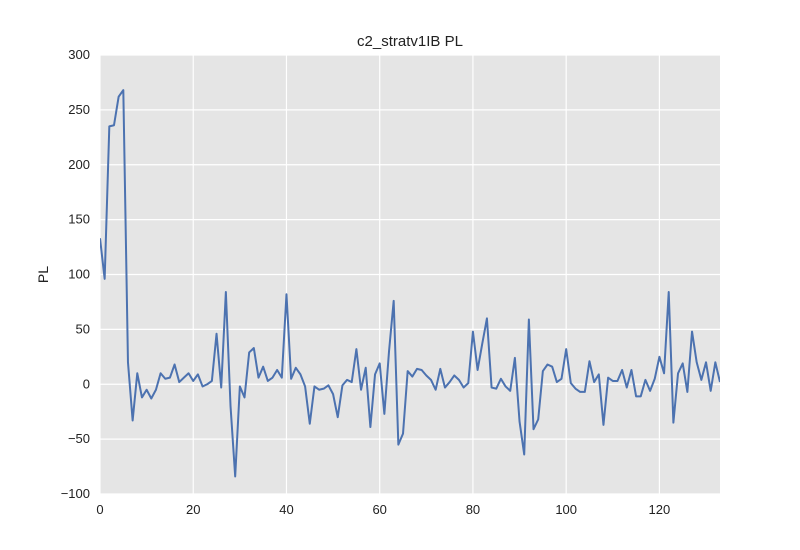  I want to click on y-tick-label: −100, so click(75, 493).